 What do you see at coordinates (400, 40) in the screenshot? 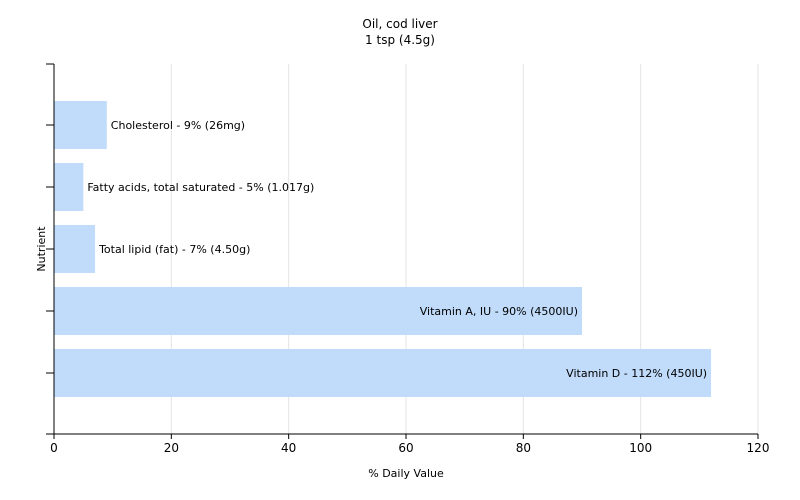
I see `chart-subtitle: 1 tsp (4.5g)` at bounding box center [400, 40].